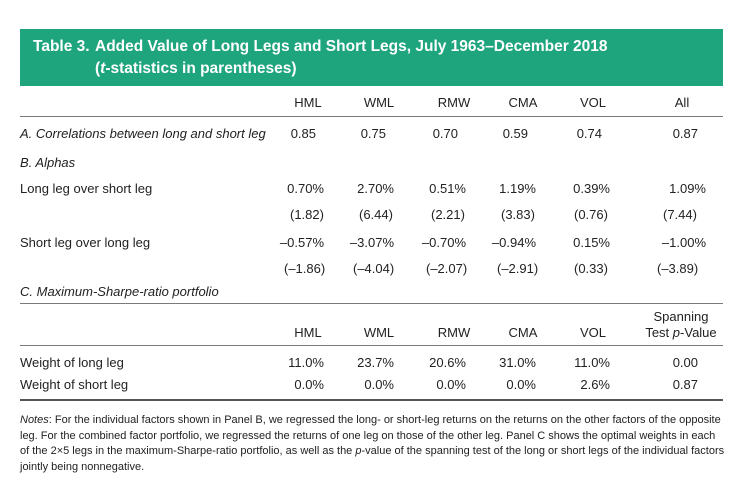 The width and height of the screenshot is (740, 497). What do you see at coordinates (445, 133) in the screenshot?
I see `corr-rmw: 0.70` at bounding box center [445, 133].